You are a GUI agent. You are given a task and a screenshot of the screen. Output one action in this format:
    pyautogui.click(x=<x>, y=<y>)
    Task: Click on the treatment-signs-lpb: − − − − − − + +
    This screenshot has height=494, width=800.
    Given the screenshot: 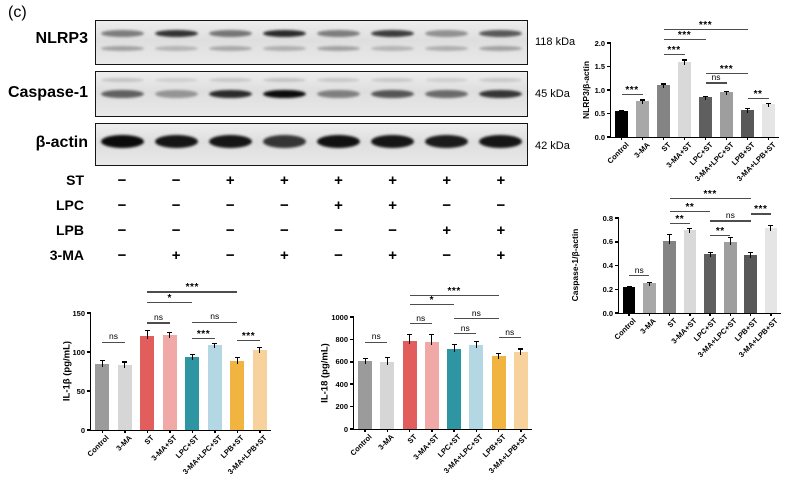 What is the action you would take?
    pyautogui.click(x=311, y=231)
    